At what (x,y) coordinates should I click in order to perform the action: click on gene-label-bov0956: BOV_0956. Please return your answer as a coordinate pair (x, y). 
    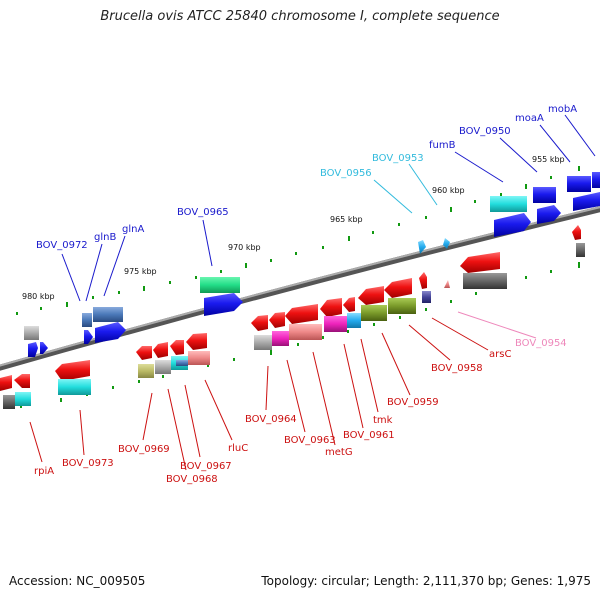
    Looking at the image, I should click on (346, 173).